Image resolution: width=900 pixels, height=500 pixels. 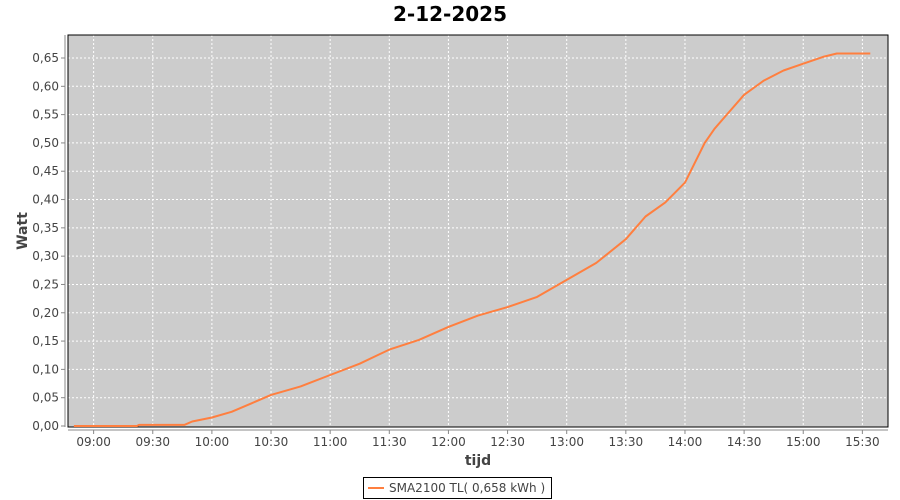 I want to click on legend-label: SMA2100 TL( 0,658 kWh ), so click(x=467, y=488).